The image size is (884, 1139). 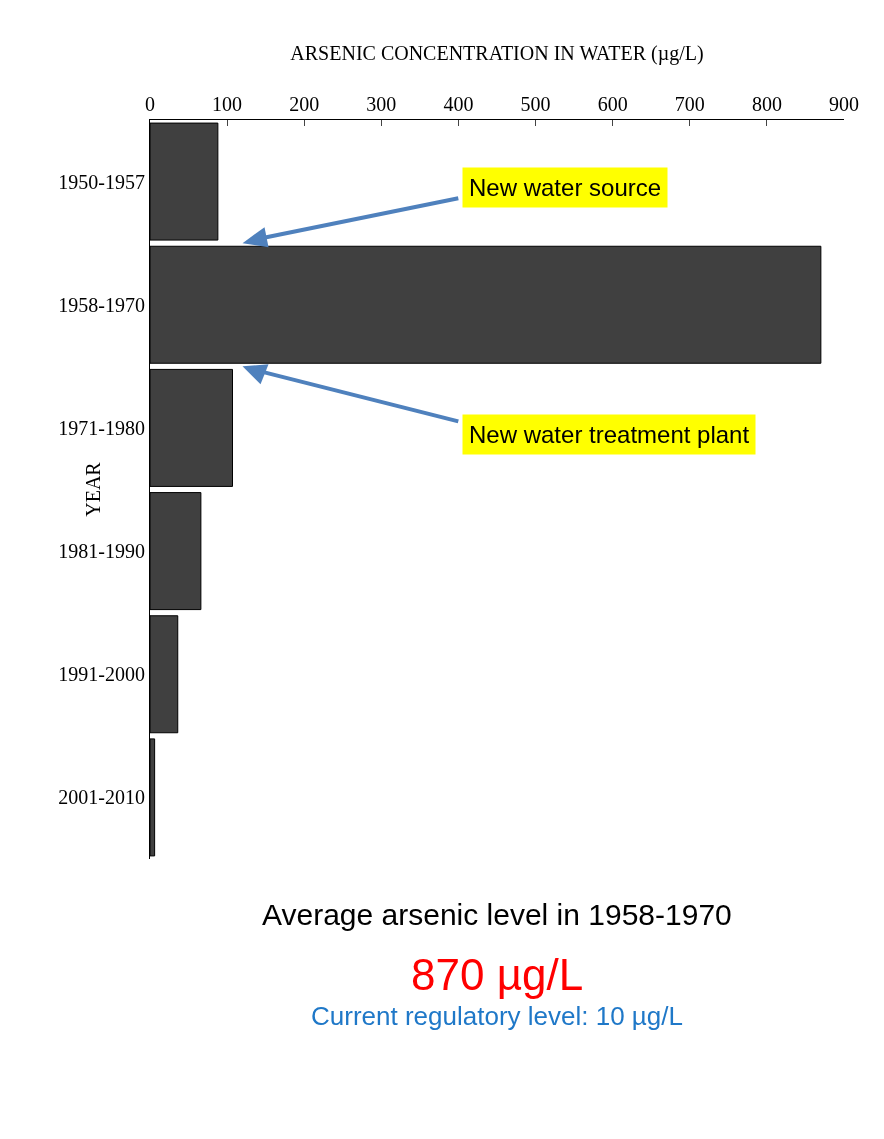 What do you see at coordinates (458, 104) in the screenshot?
I see `x-tick-label: 400` at bounding box center [458, 104].